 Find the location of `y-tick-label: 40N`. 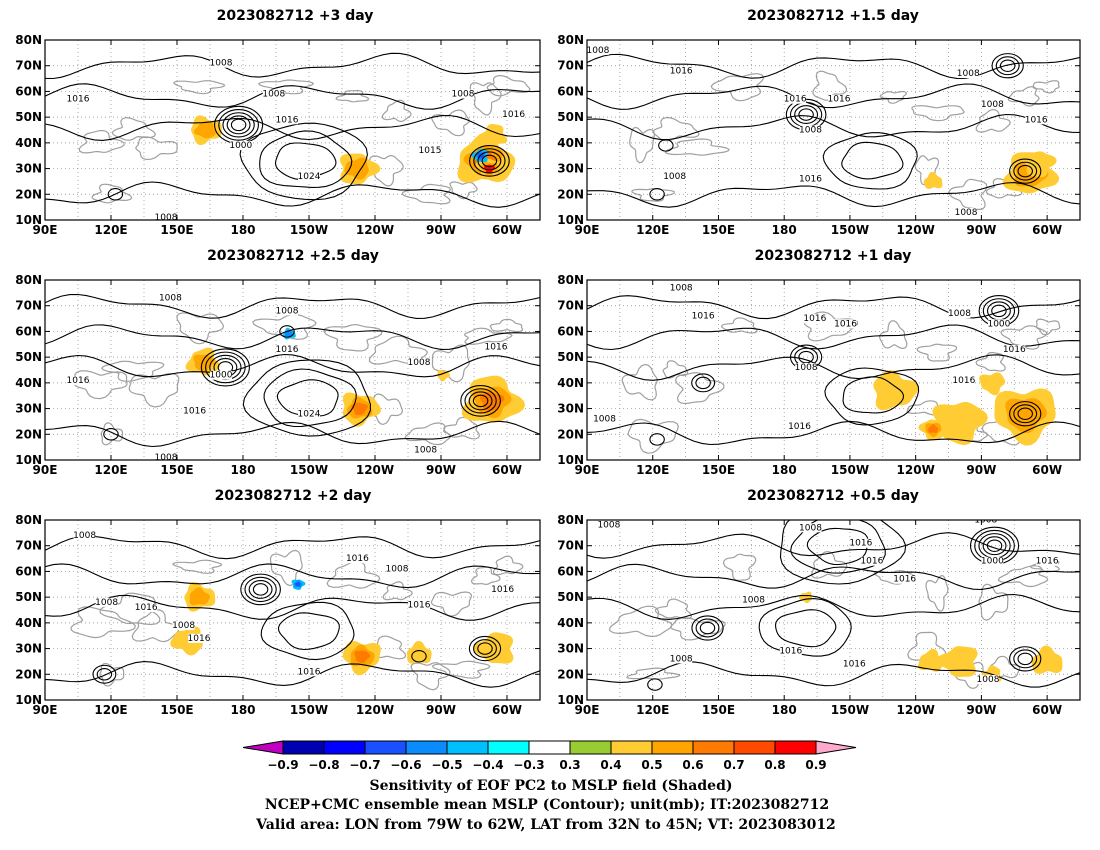

y-tick-label: 40N is located at coordinates (570, 143).